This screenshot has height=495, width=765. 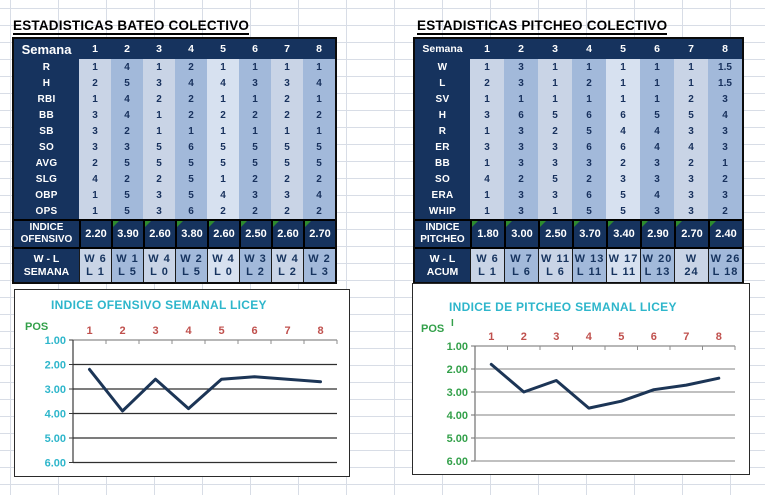 What do you see at coordinates (589, 234) in the screenshot?
I see `indice-cell: 3.70` at bounding box center [589, 234].